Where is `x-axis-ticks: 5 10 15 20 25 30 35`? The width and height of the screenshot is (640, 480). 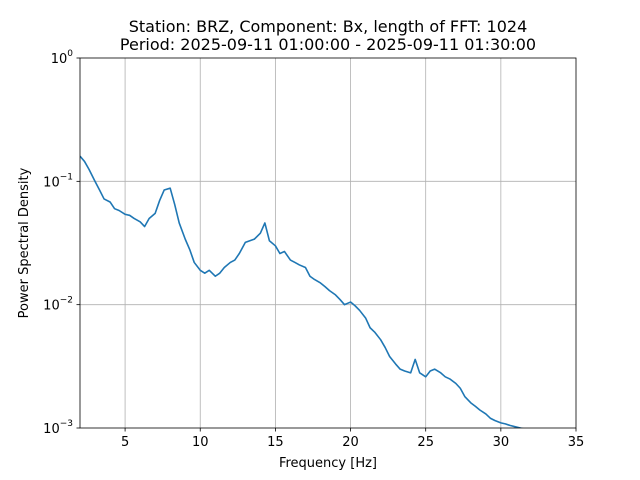 x-axis-ticks: 5 10 15 20 25 30 35 is located at coordinates (352, 439).